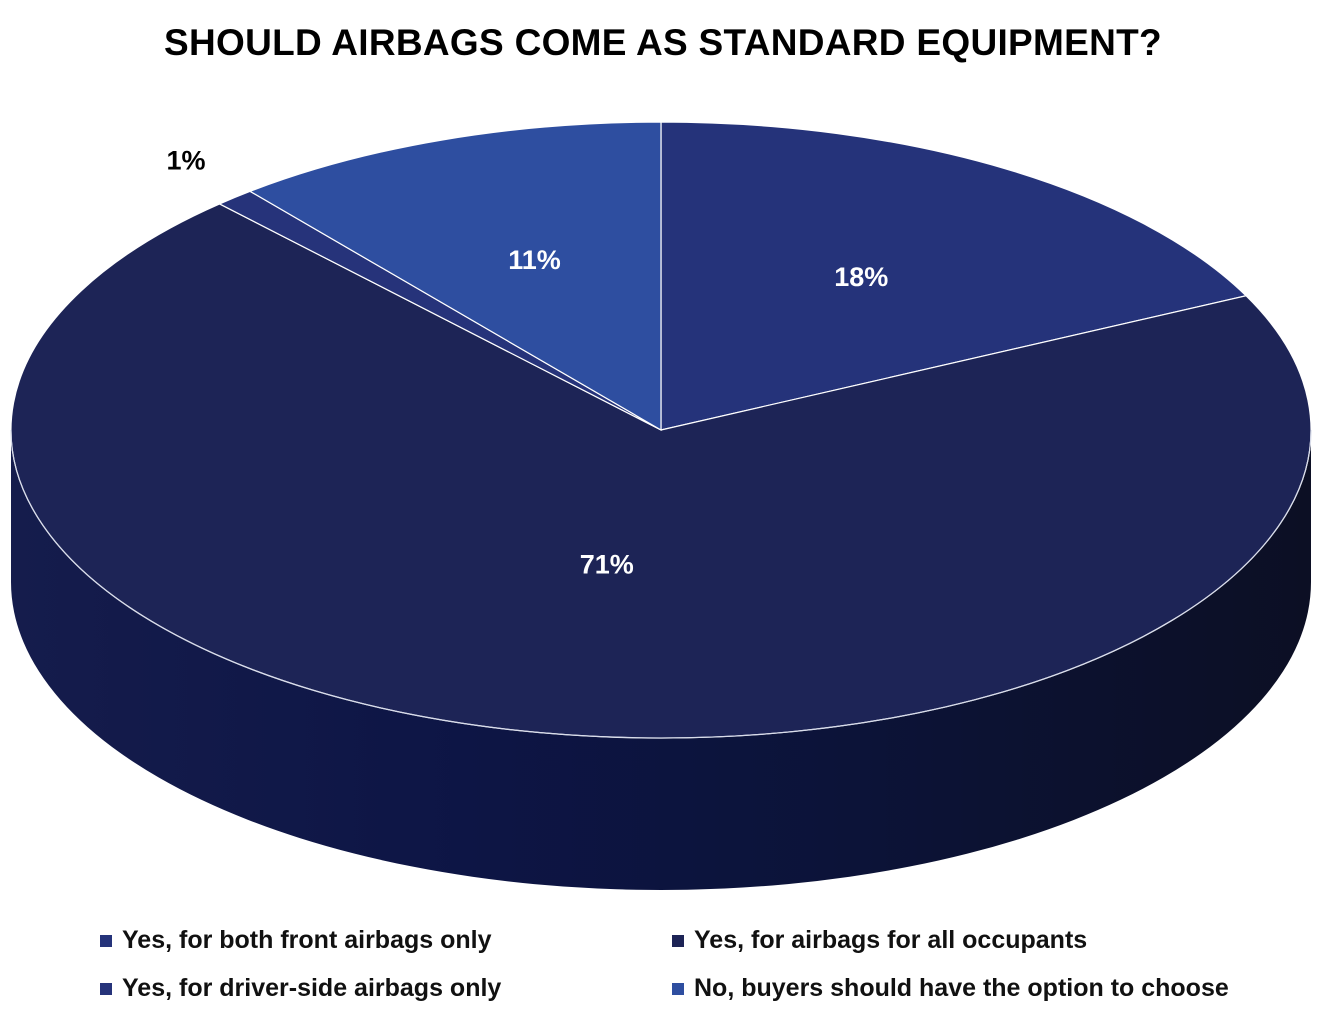 This screenshot has width=1326, height=1022. What do you see at coordinates (891, 940) in the screenshot?
I see `legend-label-all-occupants: Yes, for airbags for all occupants` at bounding box center [891, 940].